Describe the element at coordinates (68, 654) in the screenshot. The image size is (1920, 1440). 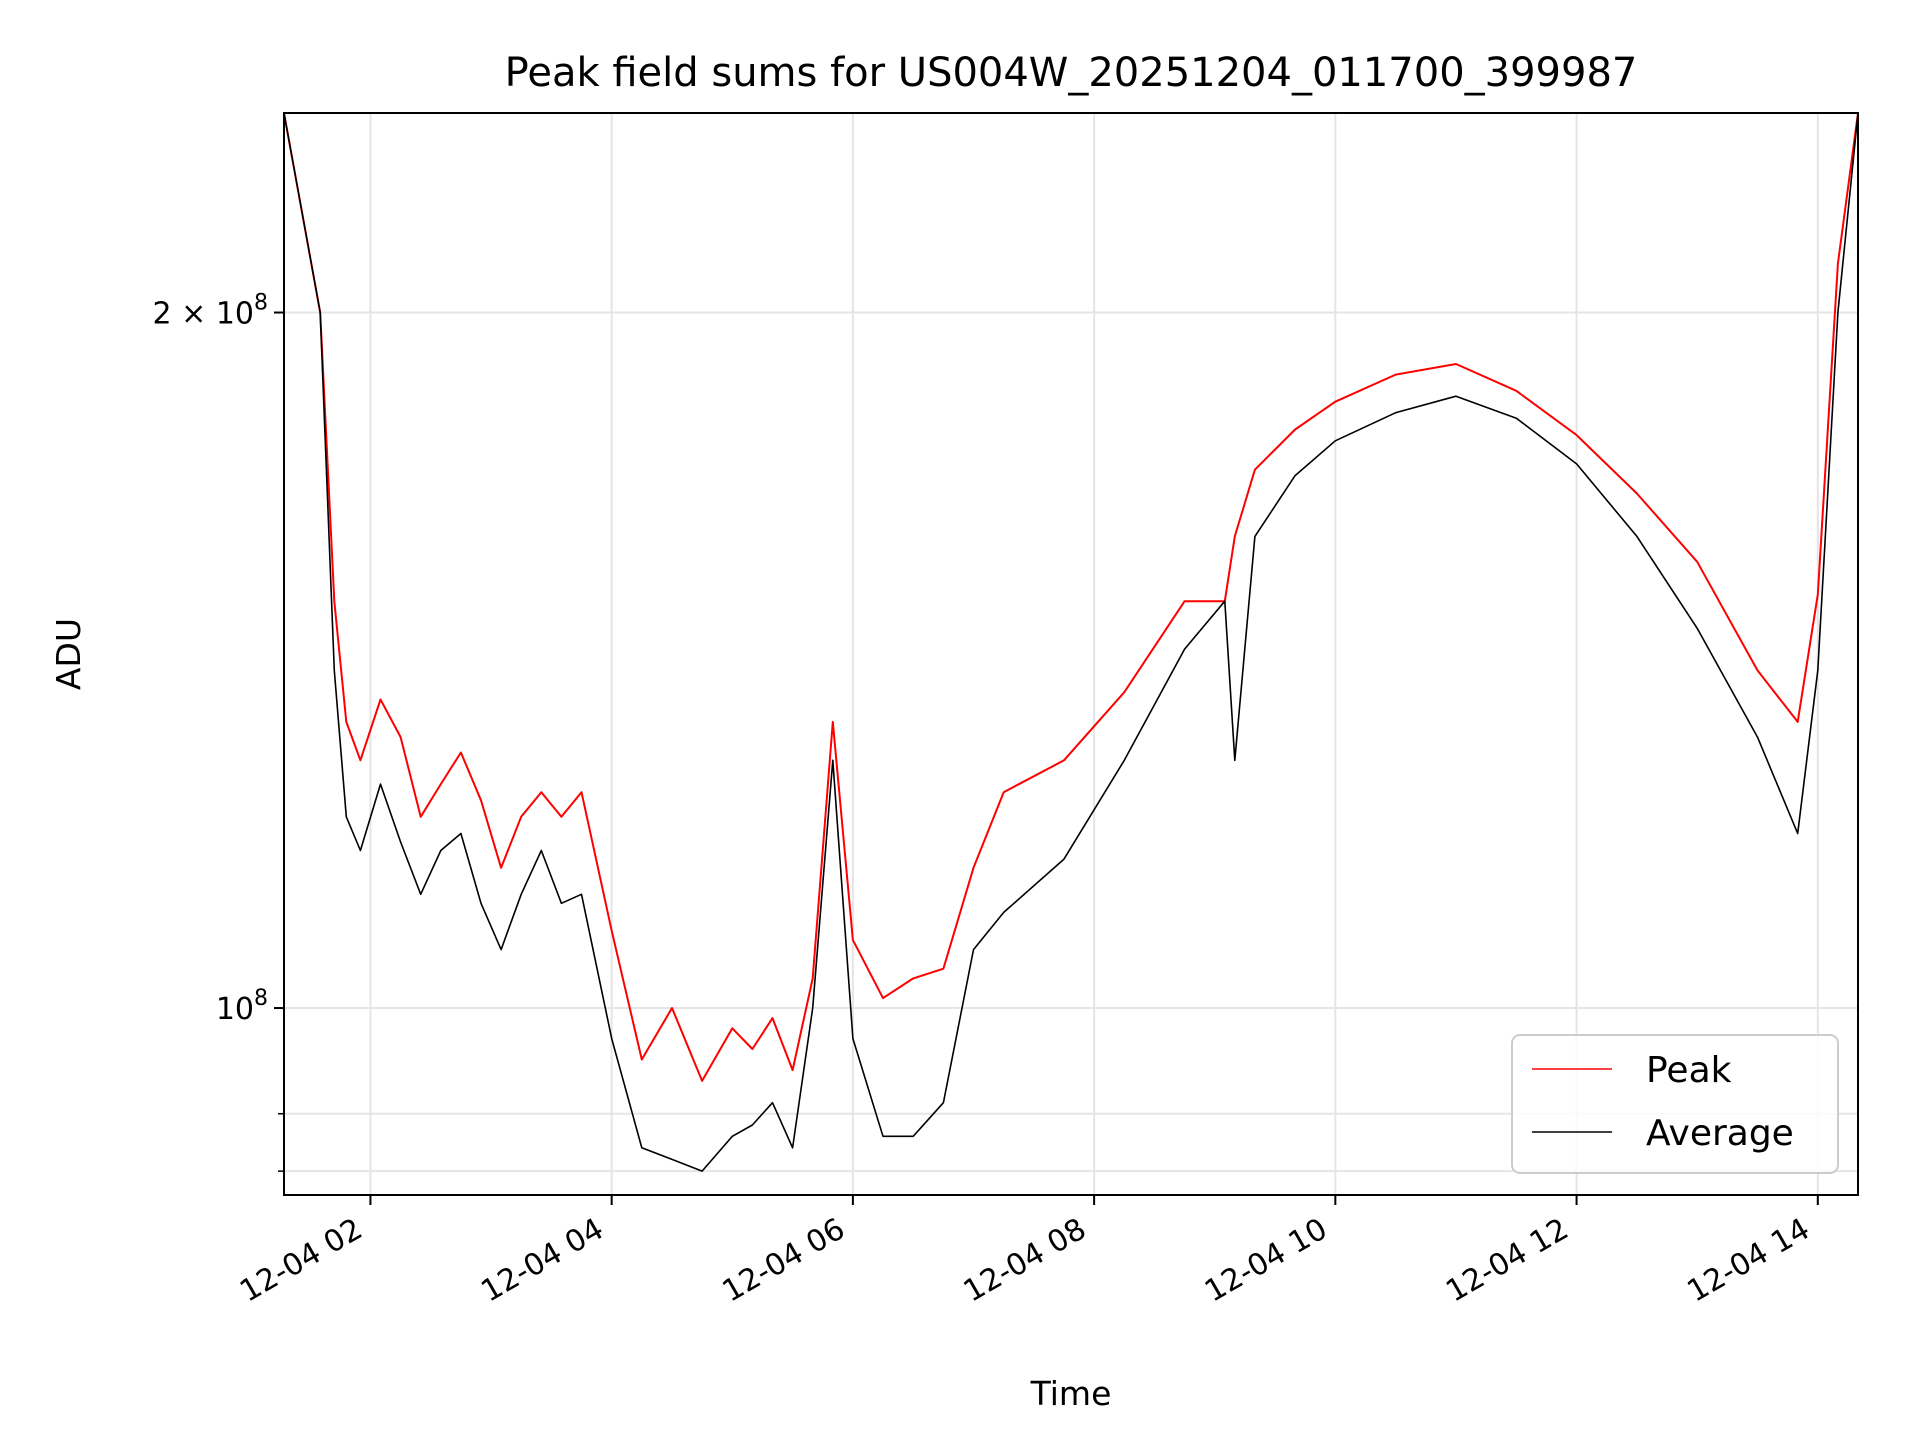
I see `y-axis-label: ADU` at that location.